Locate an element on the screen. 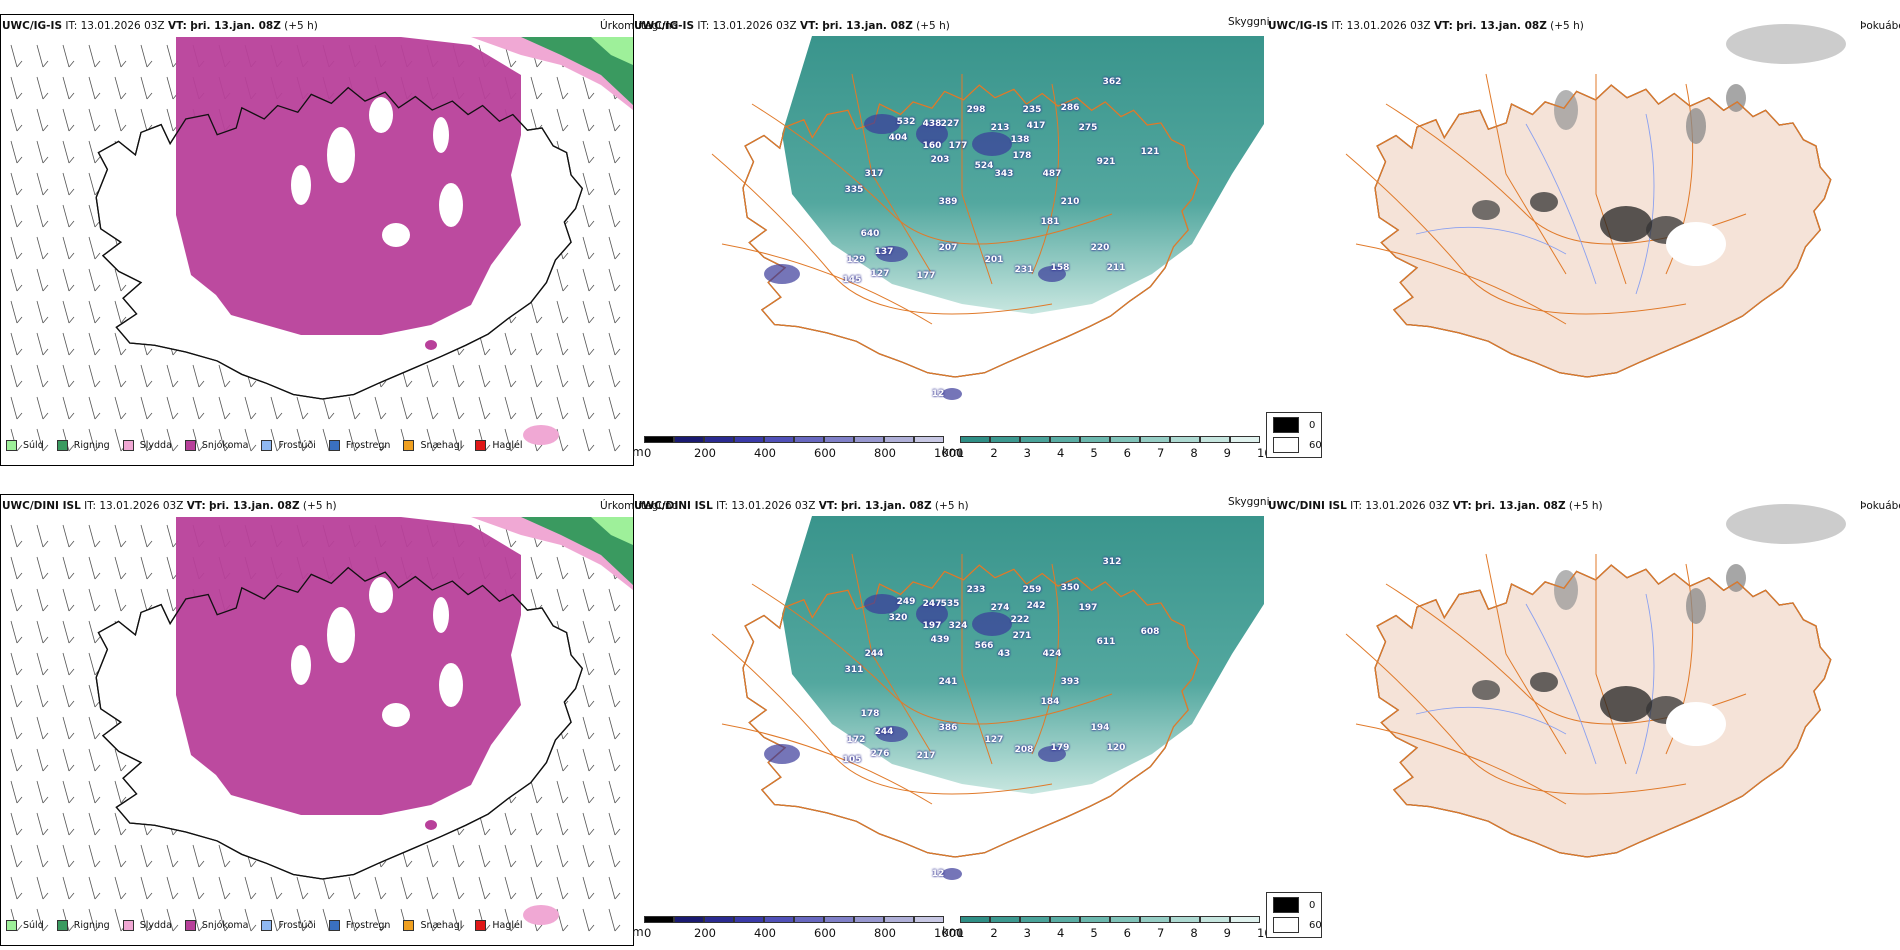 The height and width of the screenshot is (950, 1900). colorbar-tick: 800 is located at coordinates (885, 933).